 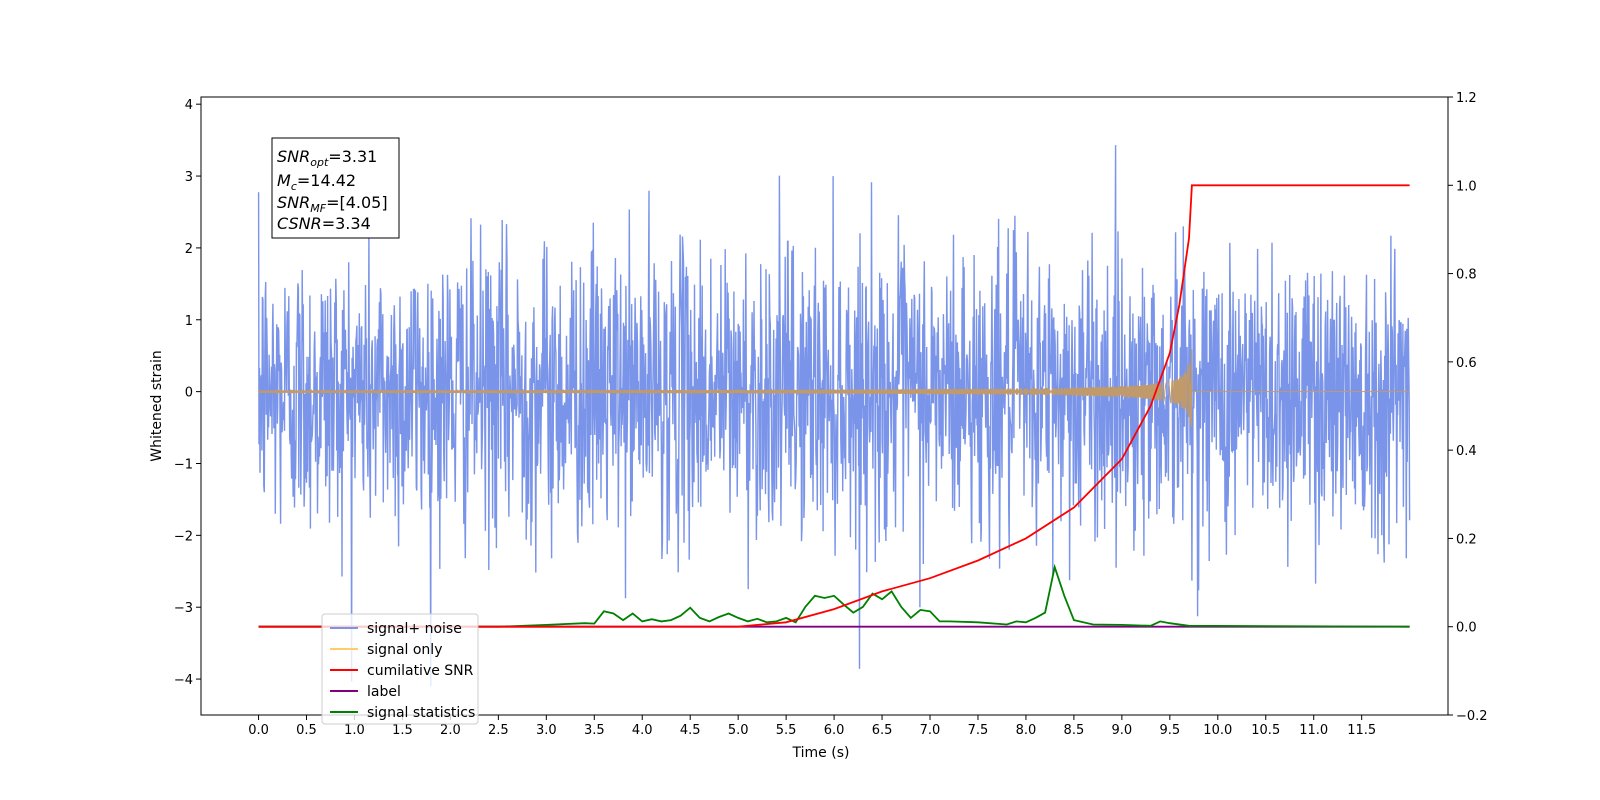 I want to click on x-tick-label: 2.0, so click(x=450, y=730).